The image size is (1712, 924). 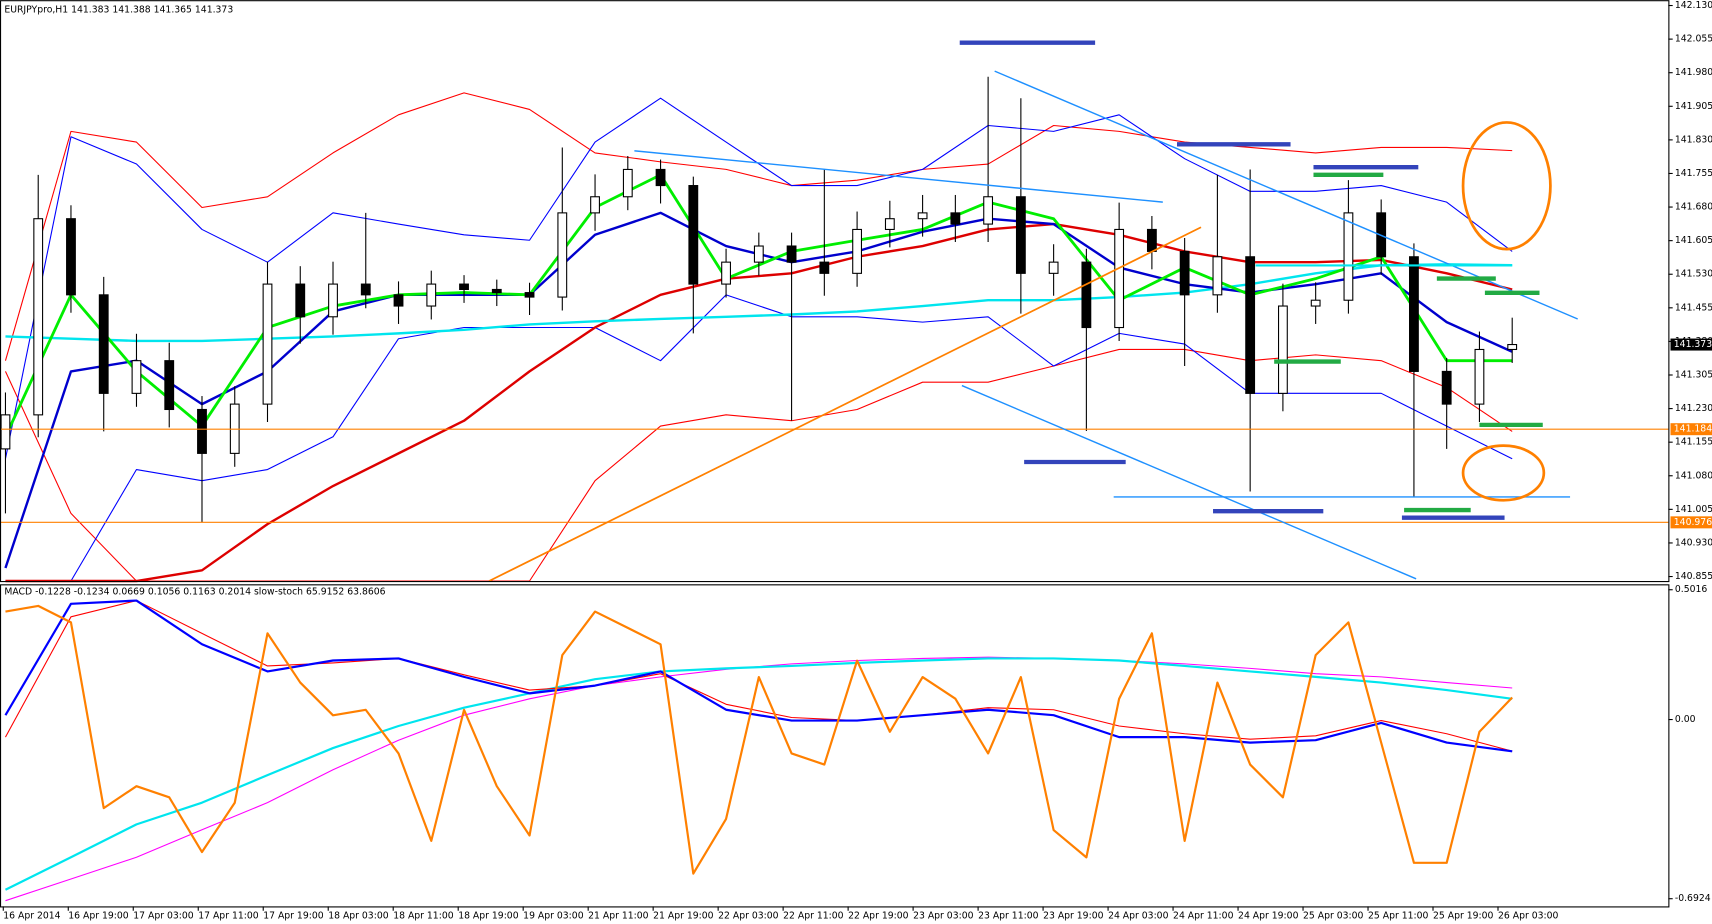 I want to click on x-tick-label: 17 Apr 19:00, so click(x=293, y=916).